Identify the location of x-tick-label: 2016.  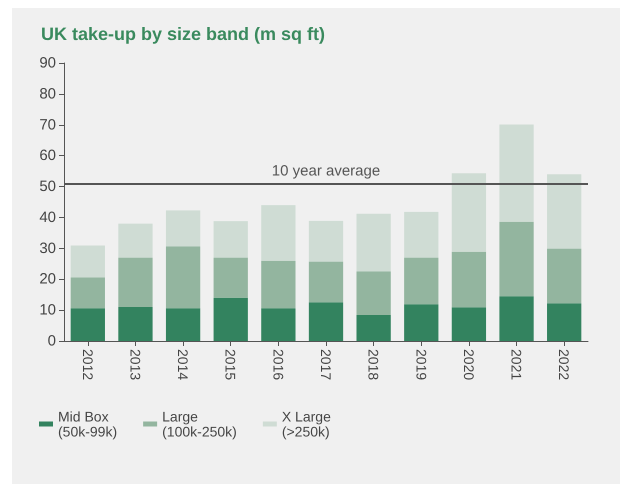
(278, 364).